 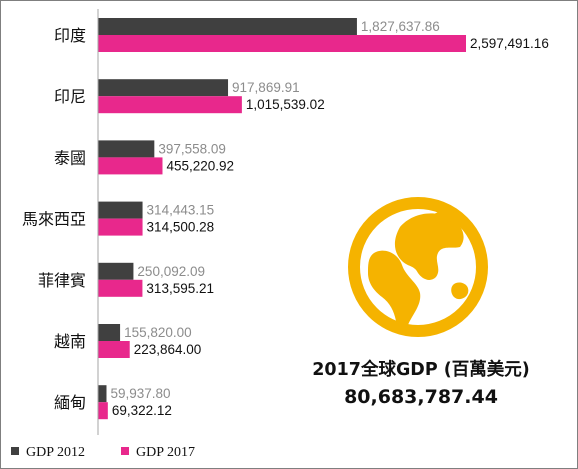 I want to click on data-label-2012: 397,558.09, so click(x=192, y=148).